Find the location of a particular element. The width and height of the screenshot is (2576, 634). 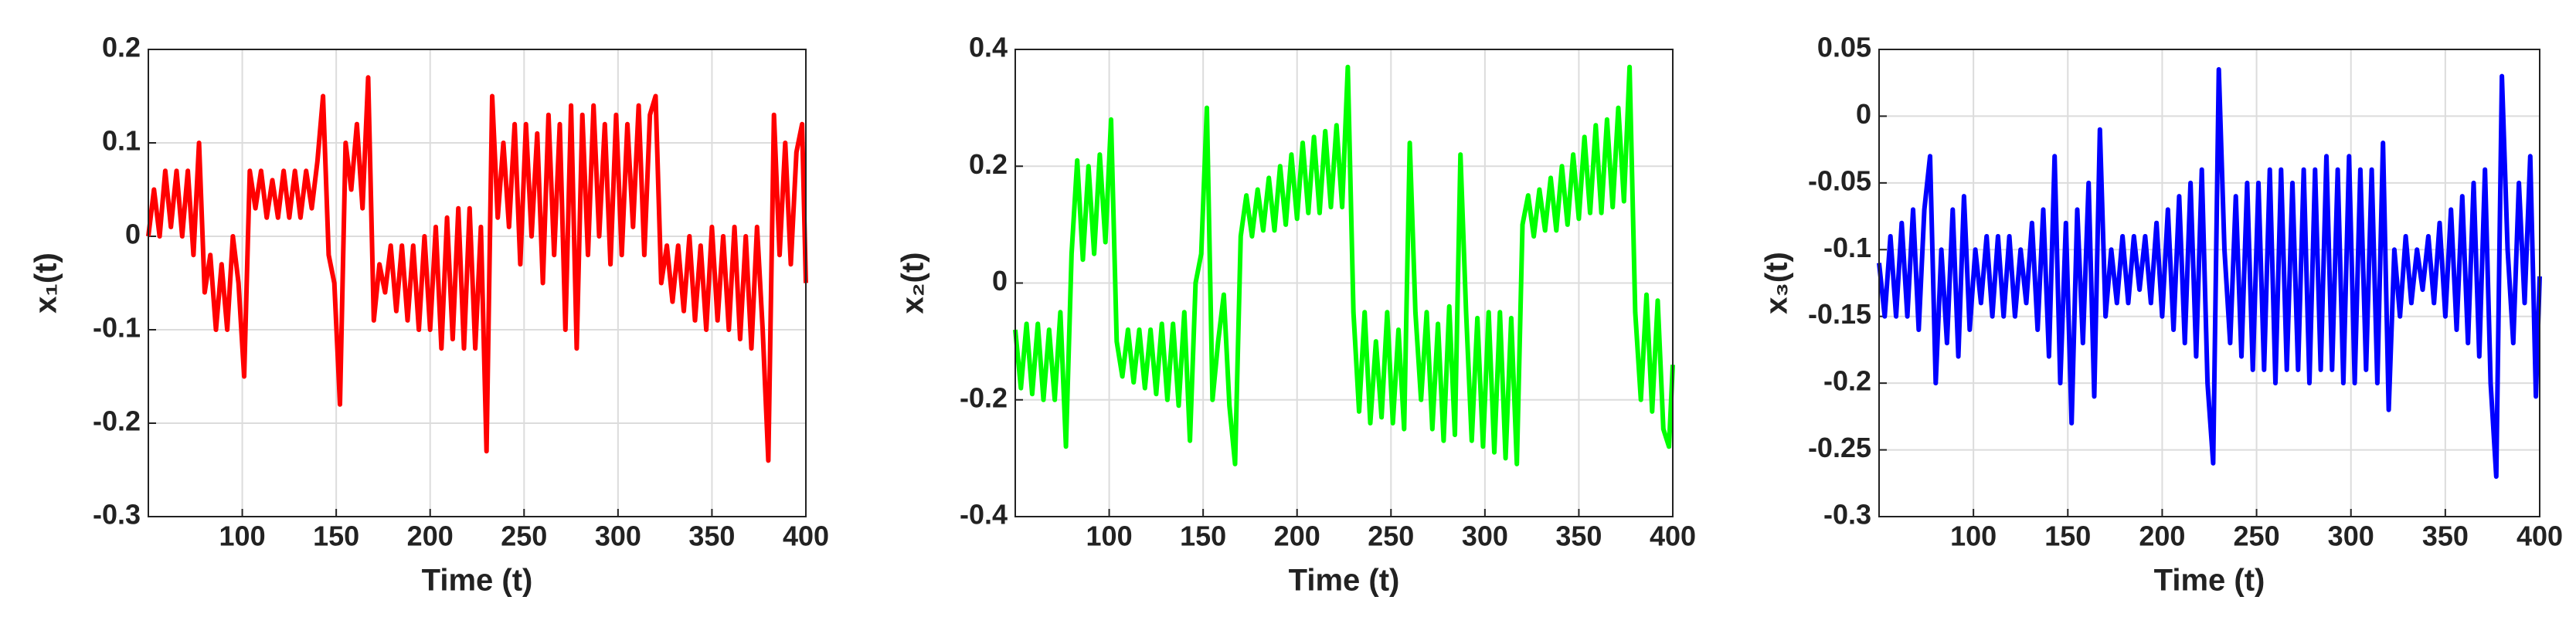

y-tick-label: -0.05 is located at coordinates (1839, 180).